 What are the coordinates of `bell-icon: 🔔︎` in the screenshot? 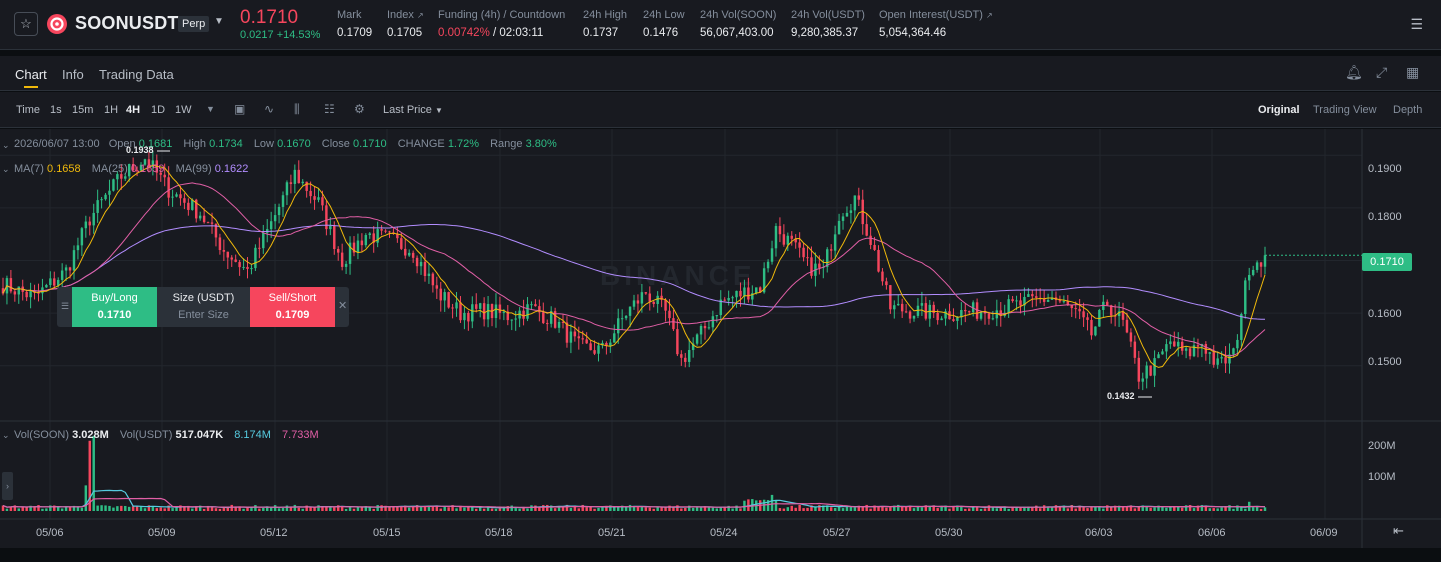 It's located at (1354, 72).